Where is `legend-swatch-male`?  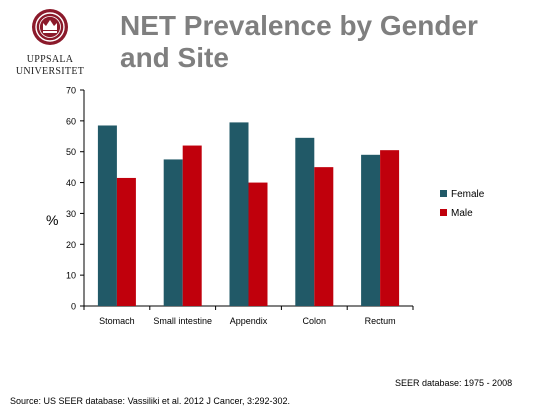
legend-swatch-male is located at coordinates (443, 212).